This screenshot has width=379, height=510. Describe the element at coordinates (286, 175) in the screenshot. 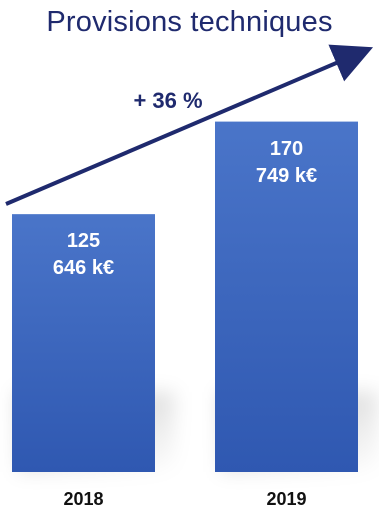

I see `bar-value-line2: 749 k€` at that location.